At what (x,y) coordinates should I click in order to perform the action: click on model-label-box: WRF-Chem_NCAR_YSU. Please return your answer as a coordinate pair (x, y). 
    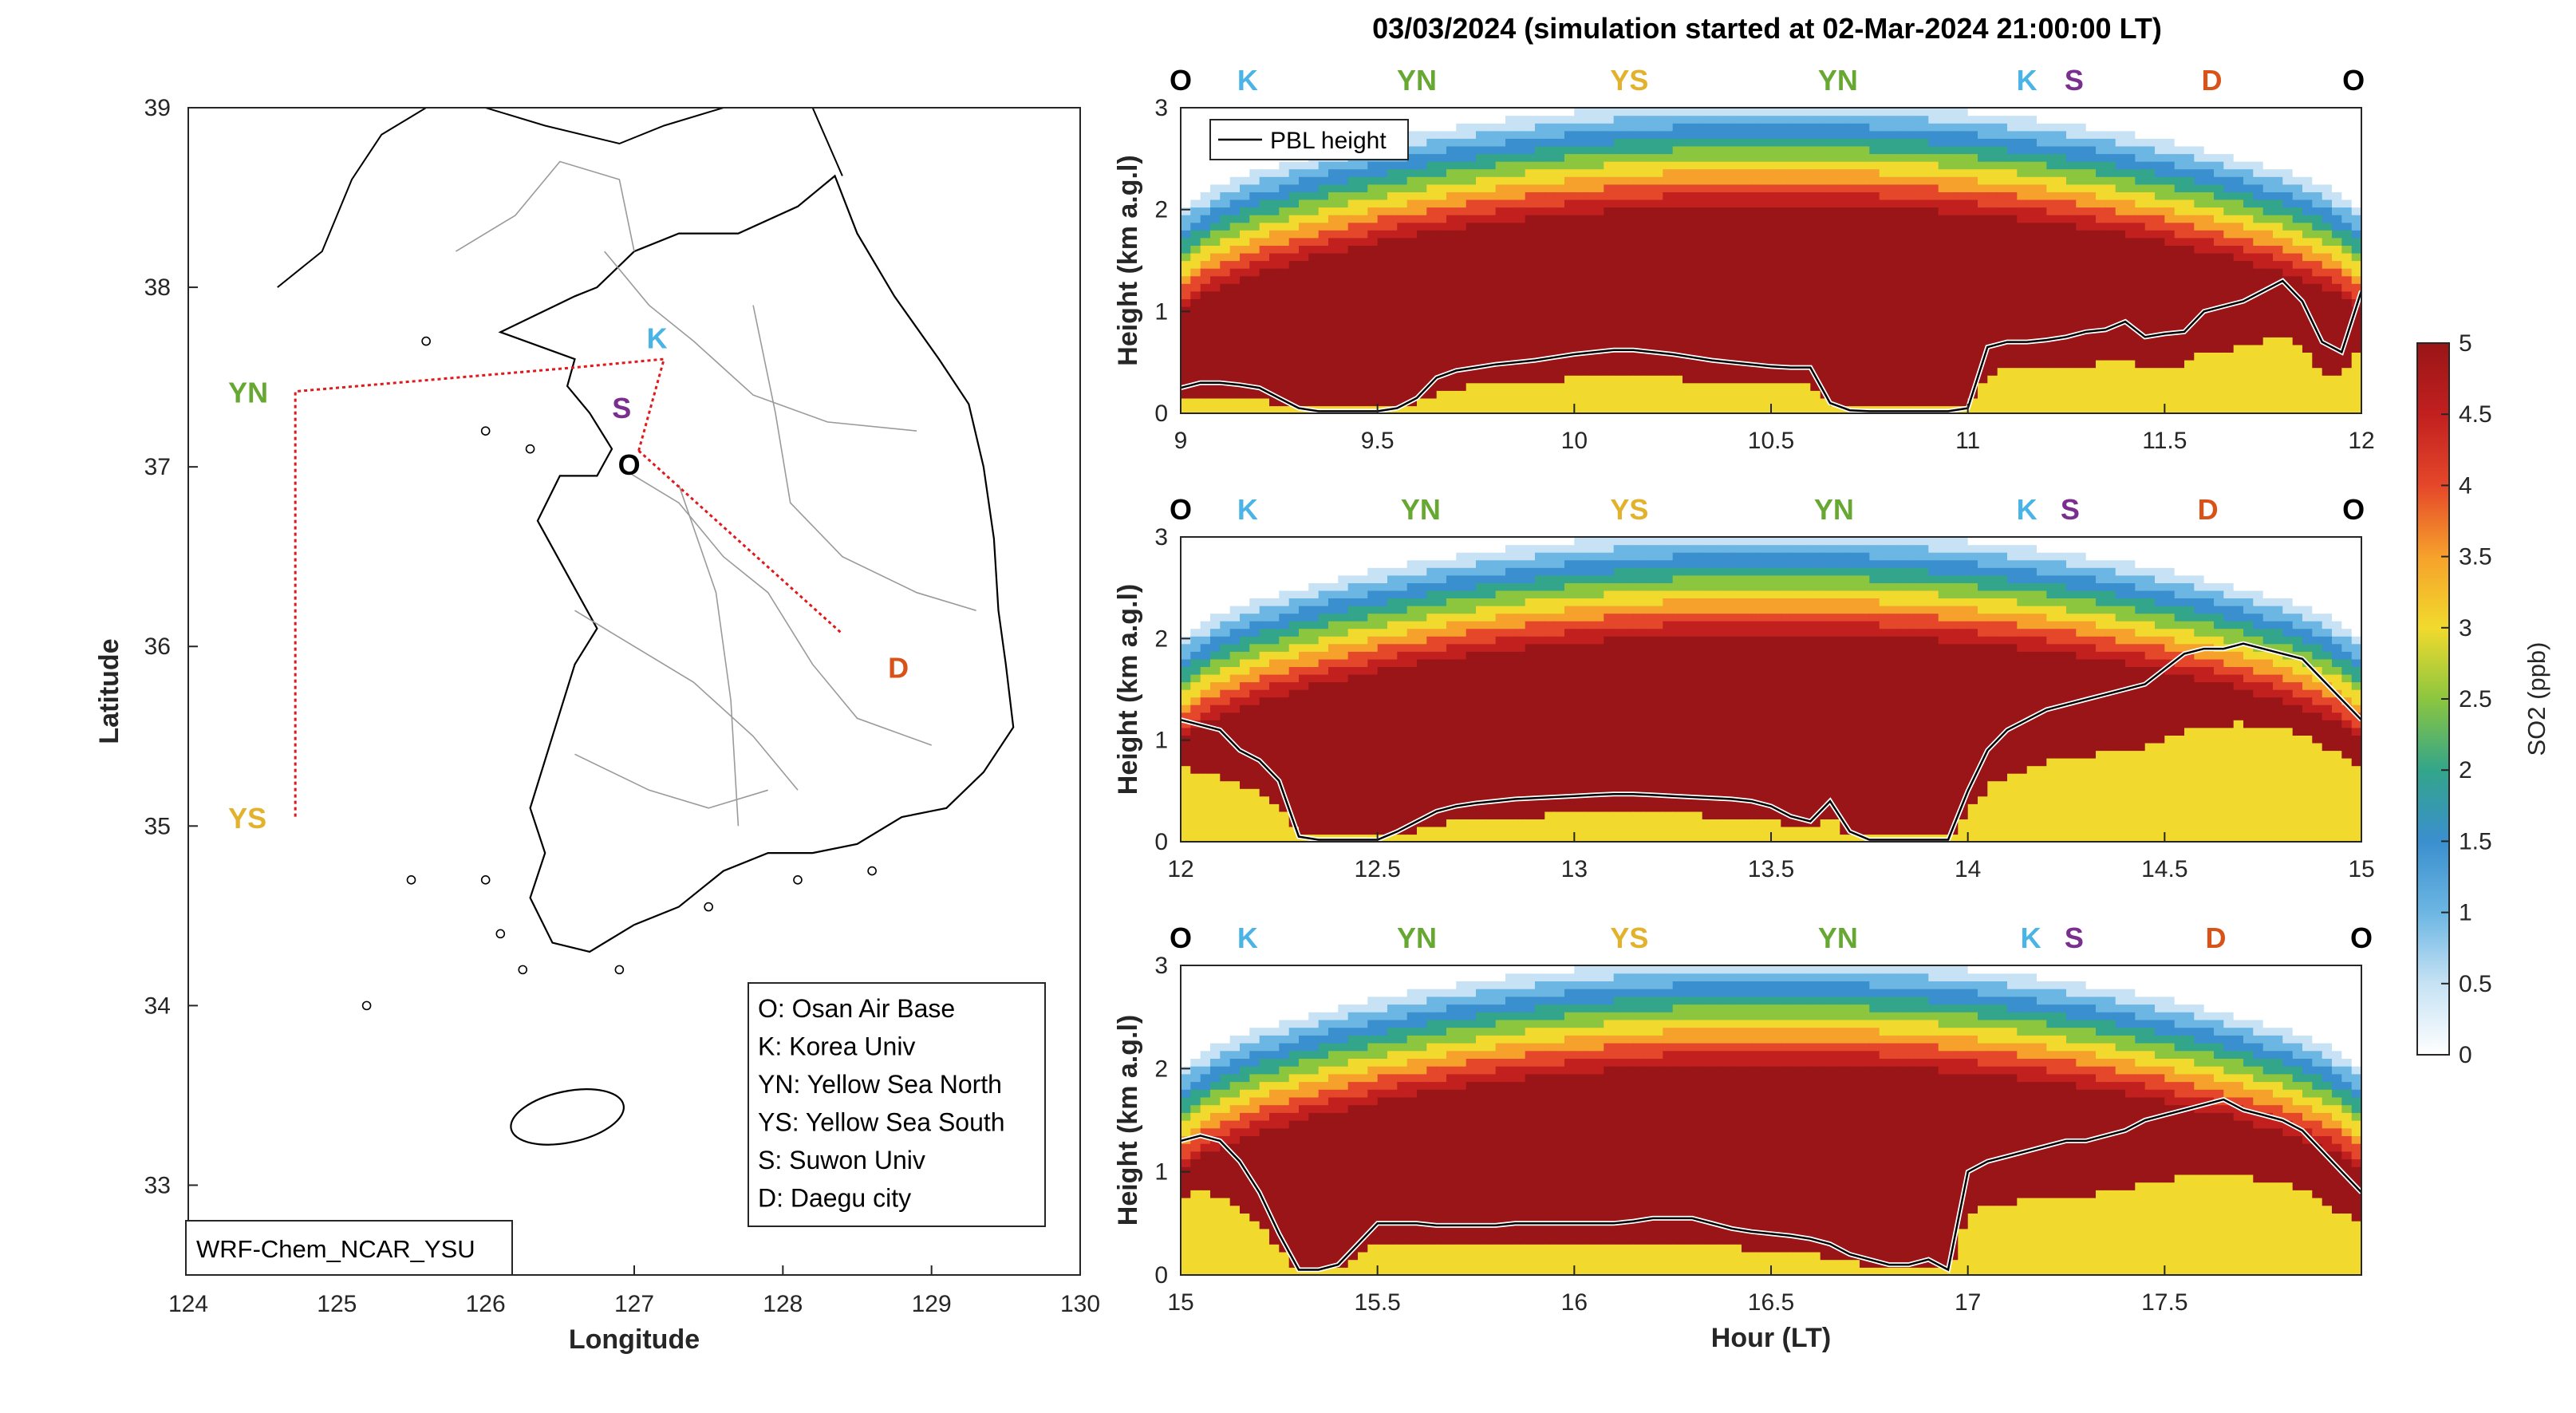
    Looking at the image, I should click on (349, 1248).